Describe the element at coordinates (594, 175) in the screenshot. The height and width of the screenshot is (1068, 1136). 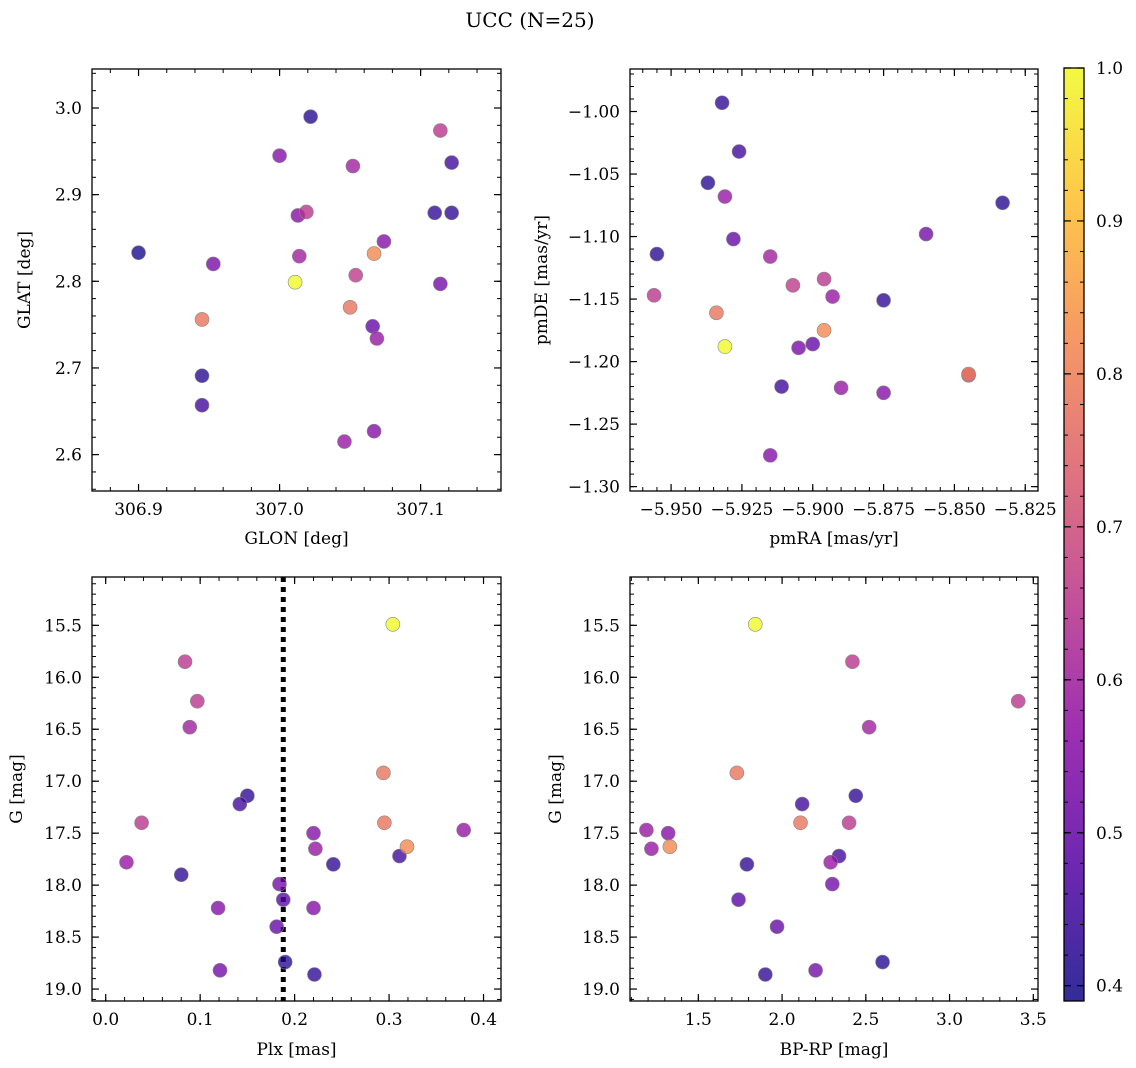
I see `y-tick-label: −1.05` at that location.